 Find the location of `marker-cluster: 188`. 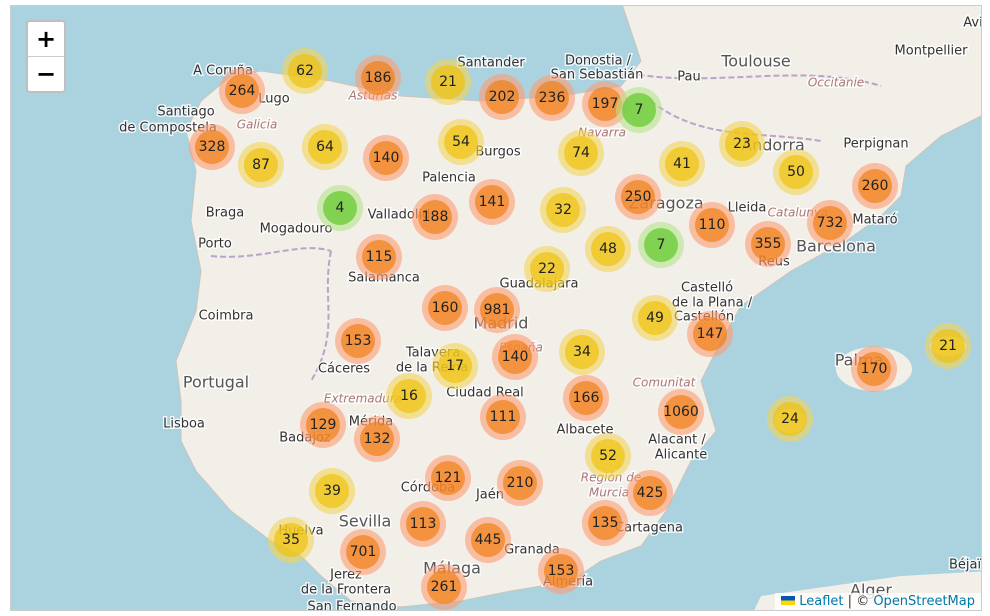

marker-cluster: 188 is located at coordinates (435, 217).